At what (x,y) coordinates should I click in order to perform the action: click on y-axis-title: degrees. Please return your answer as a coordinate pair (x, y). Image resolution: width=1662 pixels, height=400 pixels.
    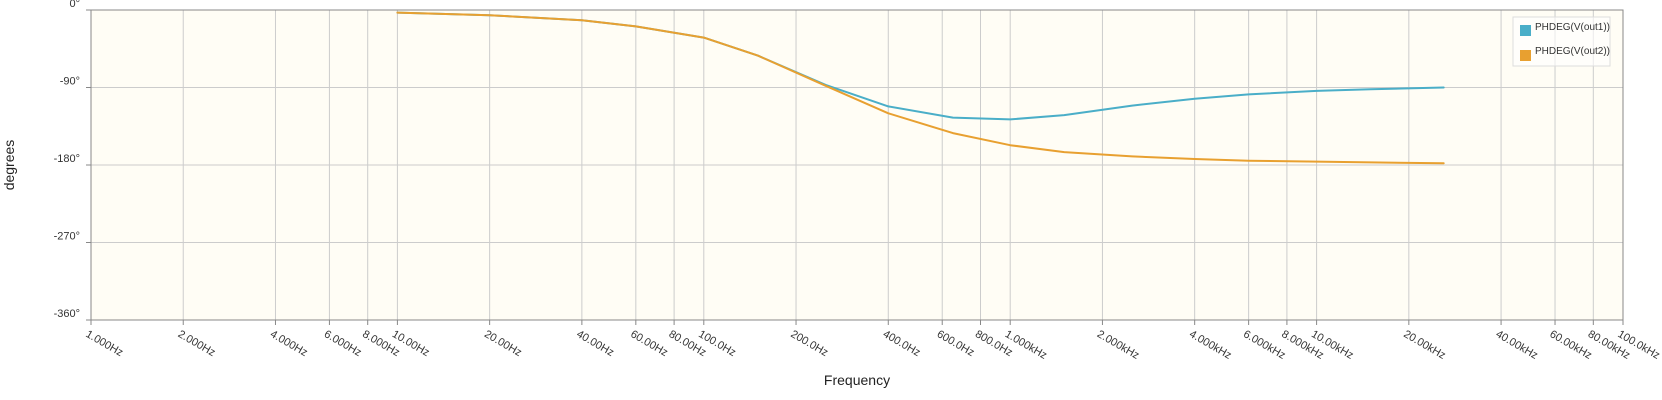
    Looking at the image, I should click on (9, 165).